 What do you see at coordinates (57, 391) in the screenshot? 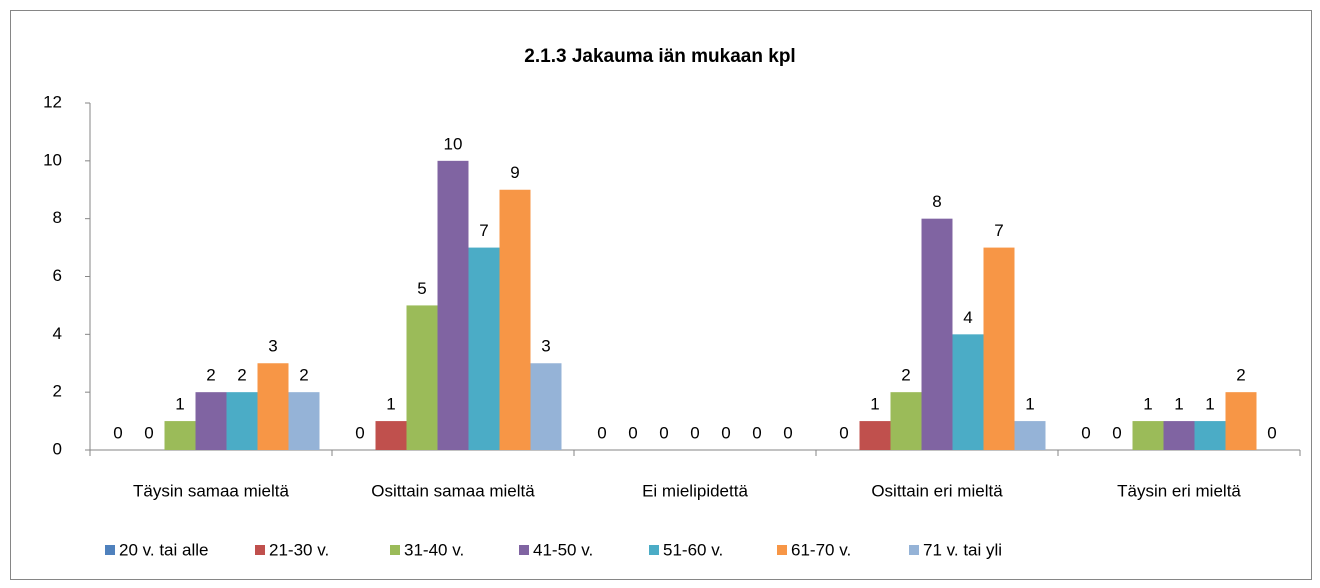
I see `y-tick-label: 2` at bounding box center [57, 391].